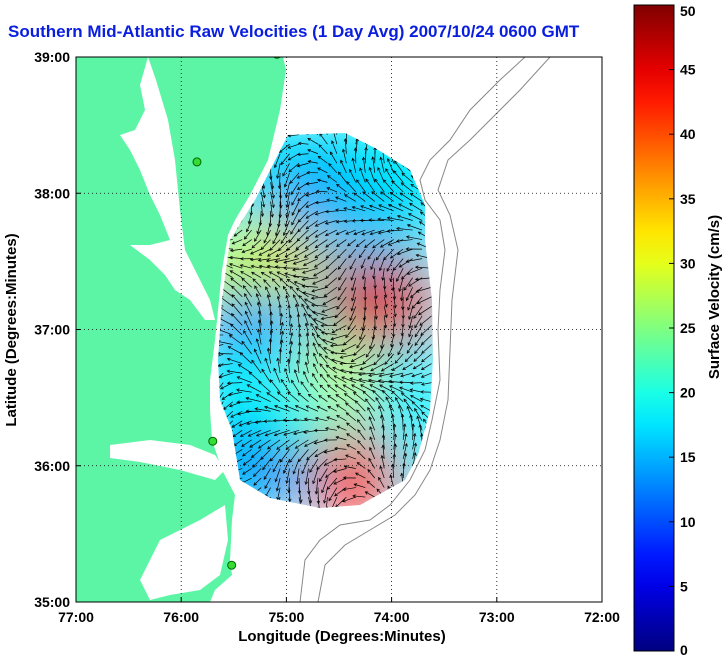 The image size is (724, 659). I want to click on x-tick-label: 75:00, so click(286, 617).